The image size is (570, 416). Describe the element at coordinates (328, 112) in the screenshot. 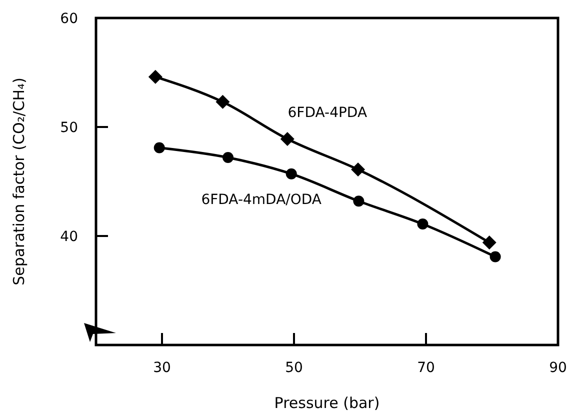

I see `series-label: 6FDA-4PDA` at that location.